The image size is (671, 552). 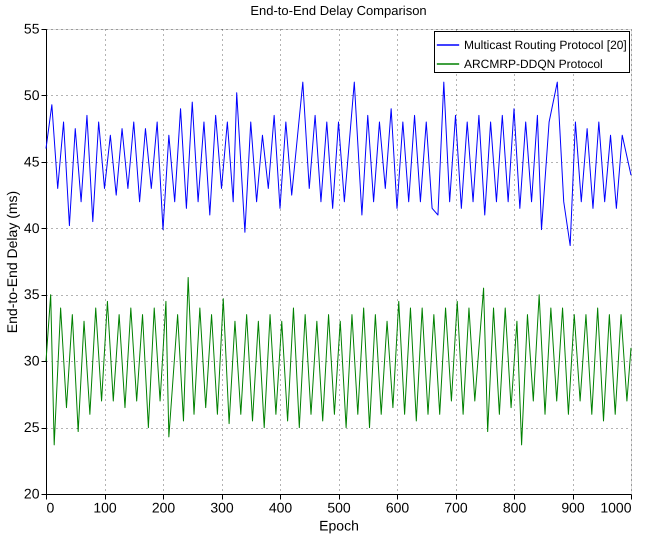 I want to click on y-tick-label: 20, so click(x=32, y=494).